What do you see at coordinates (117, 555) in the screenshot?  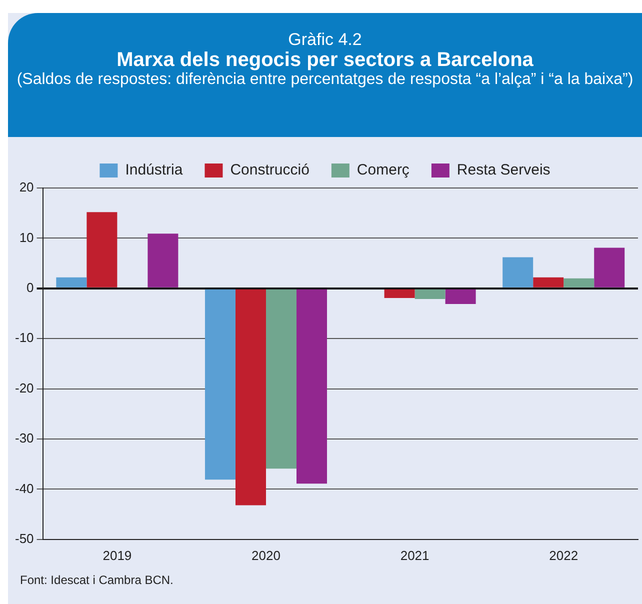 I see `x-tick-label: 2019` at bounding box center [117, 555].